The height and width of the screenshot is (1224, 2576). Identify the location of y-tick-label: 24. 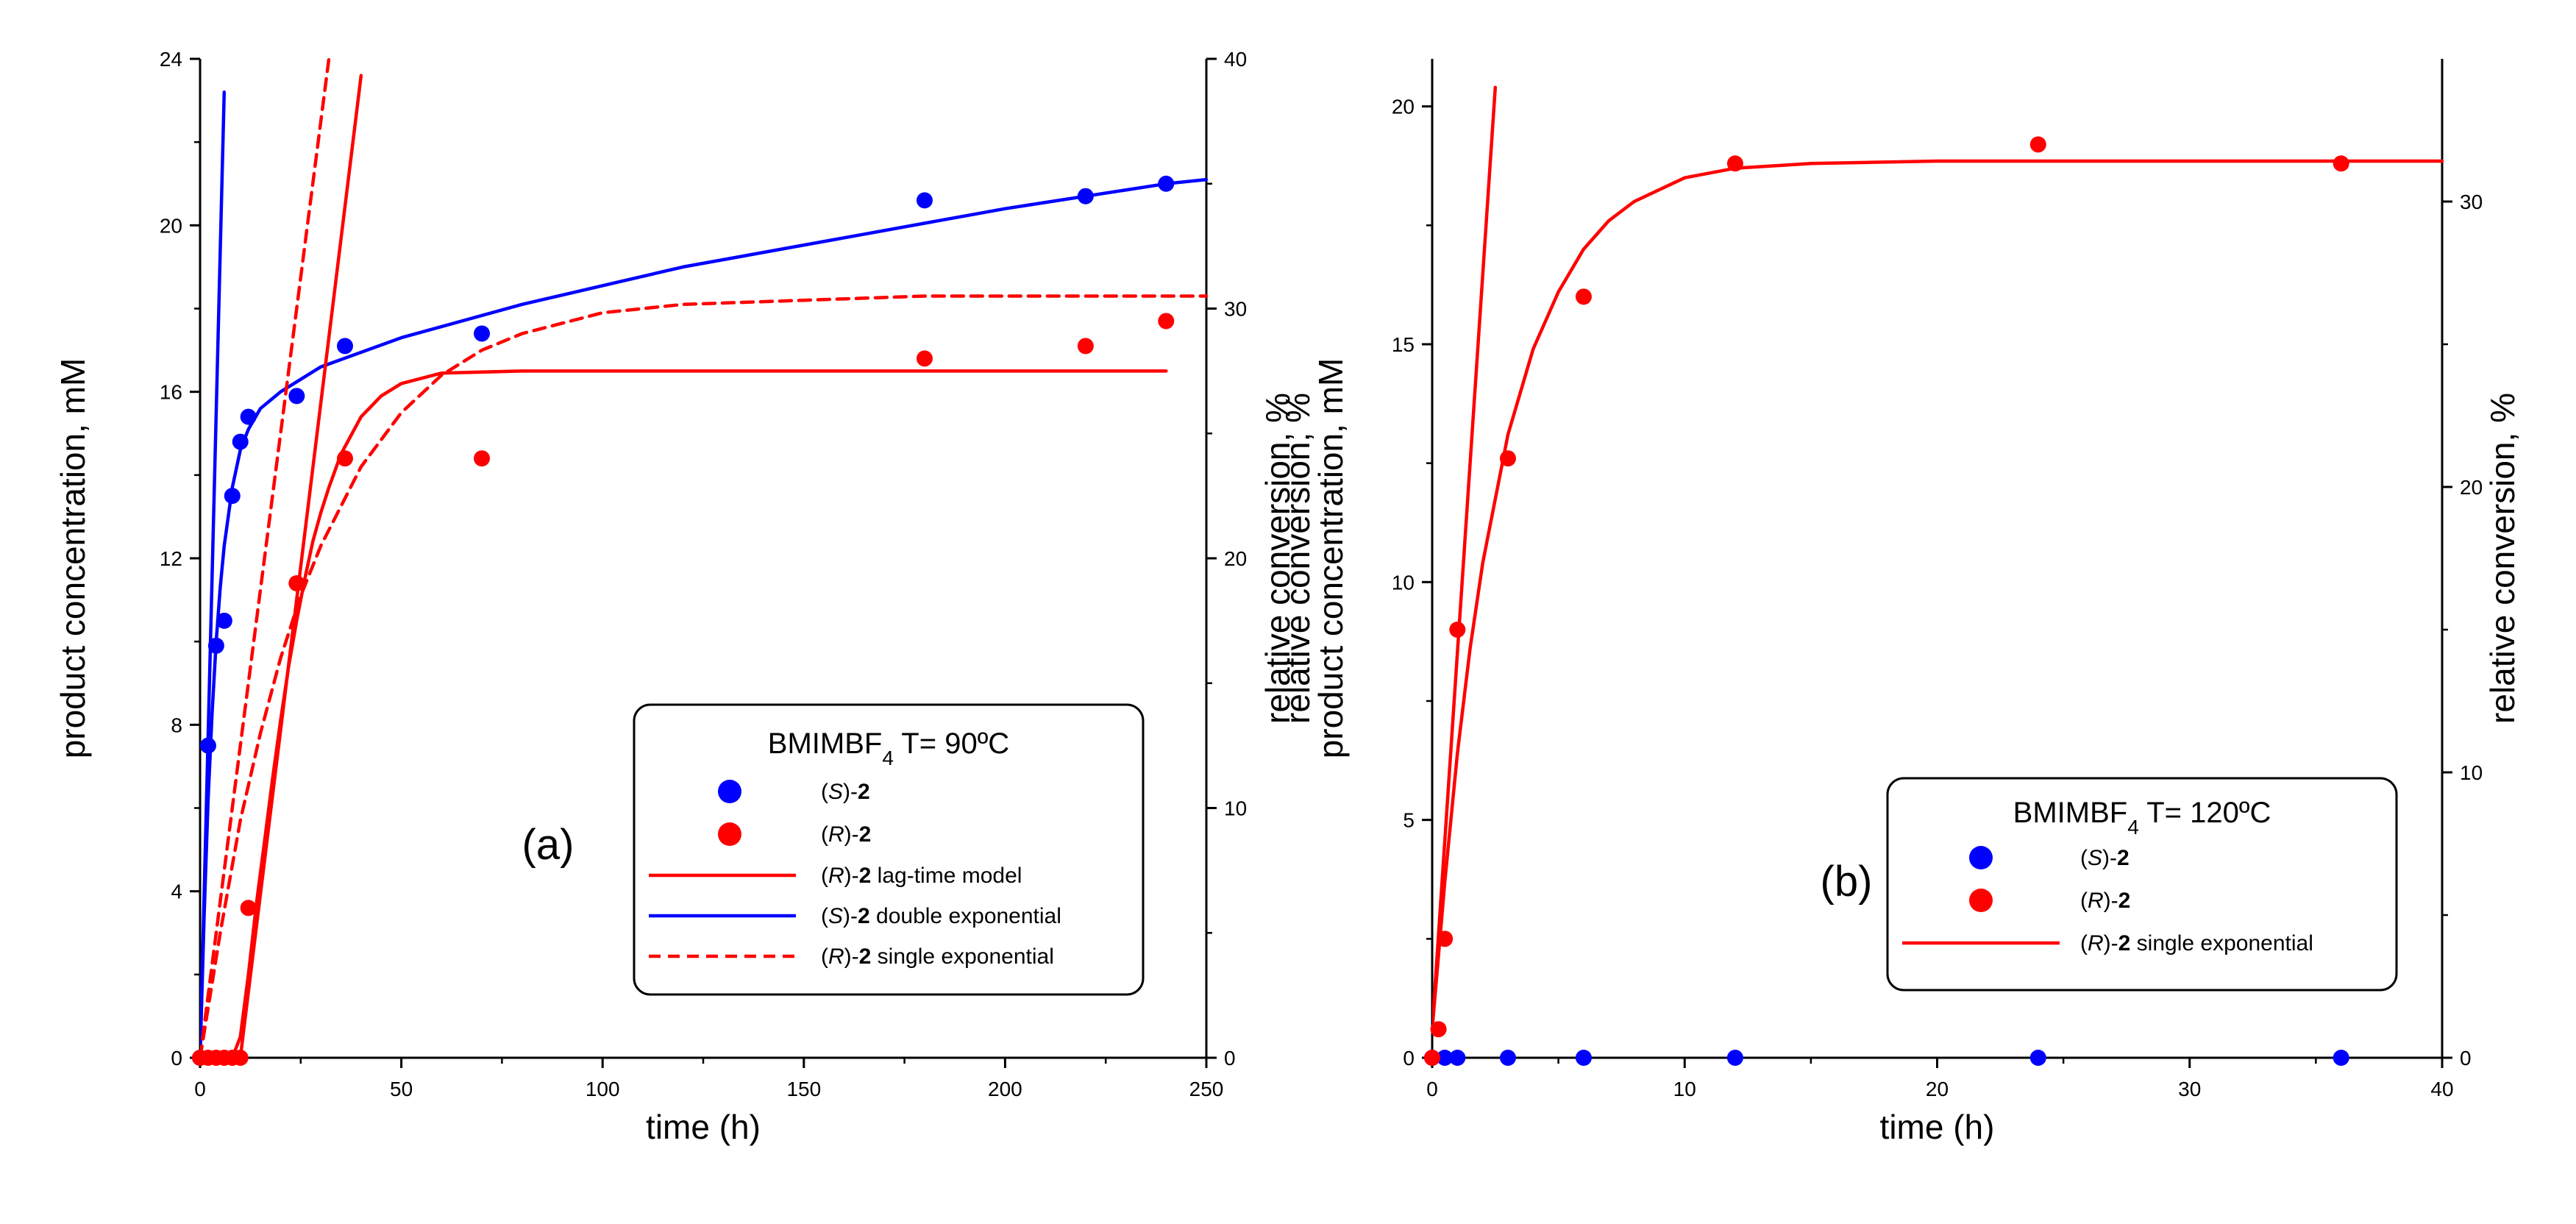
(171, 59).